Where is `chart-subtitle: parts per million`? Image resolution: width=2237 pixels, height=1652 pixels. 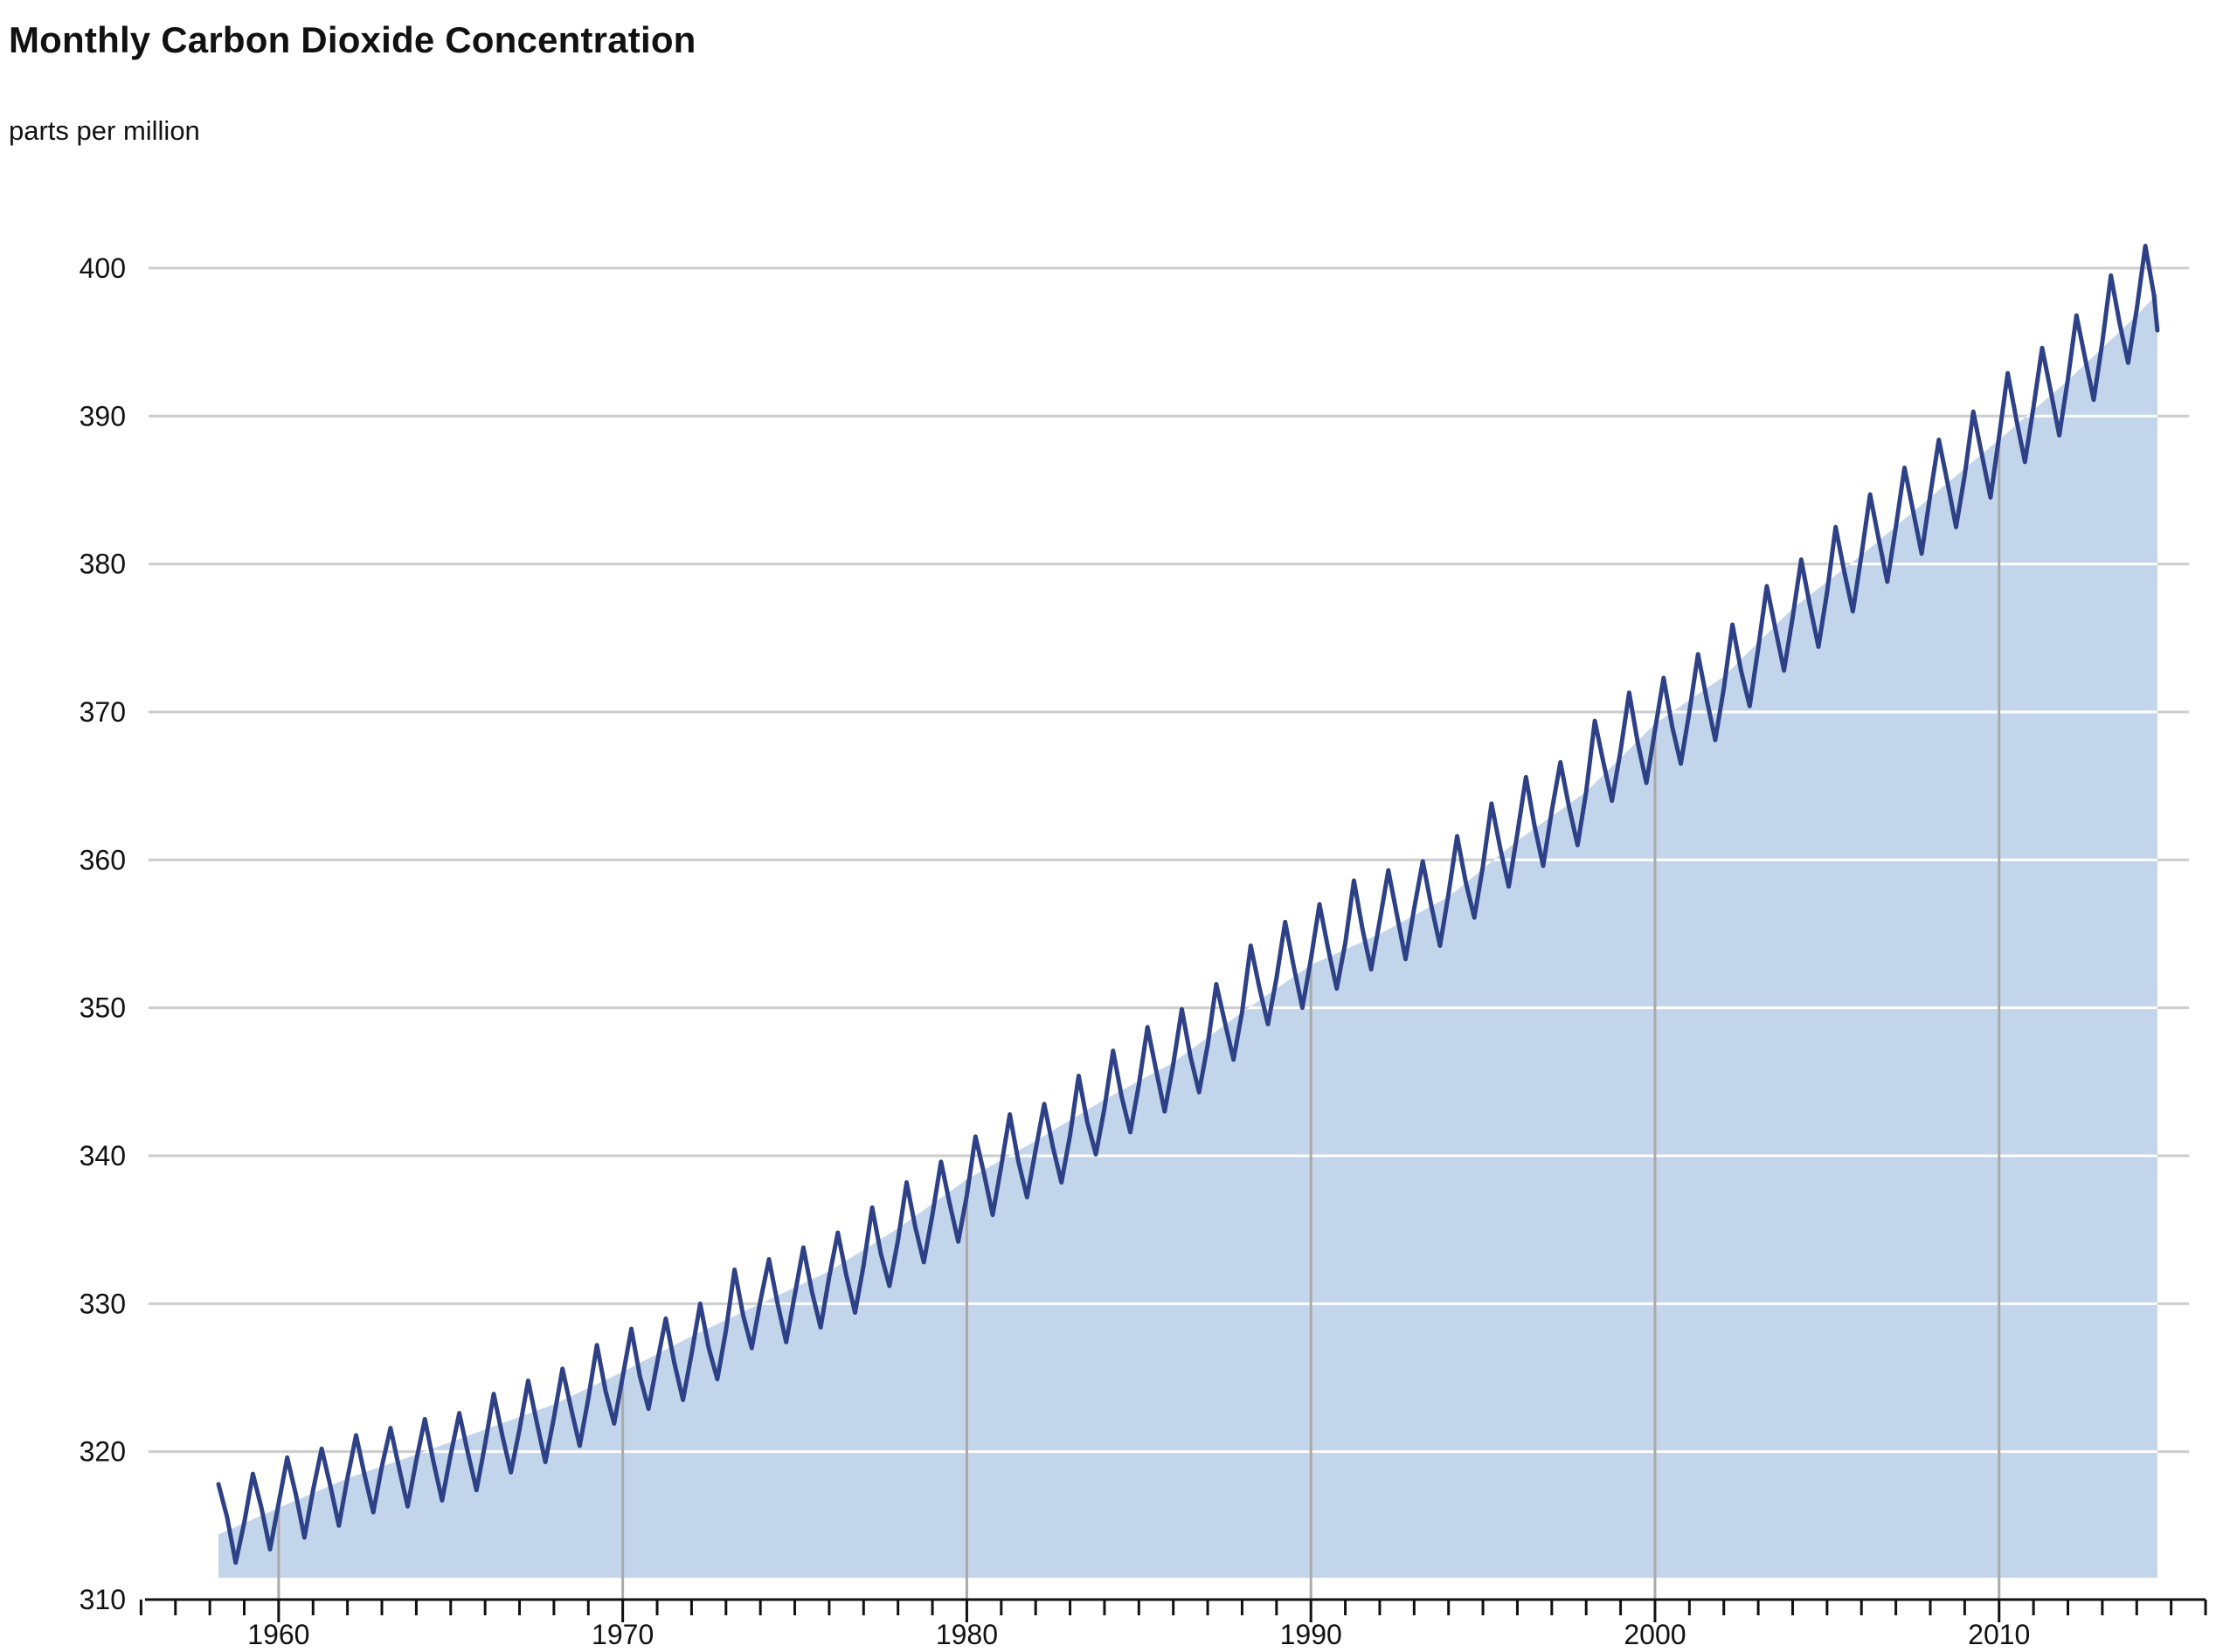 chart-subtitle: parts per million is located at coordinates (104, 130).